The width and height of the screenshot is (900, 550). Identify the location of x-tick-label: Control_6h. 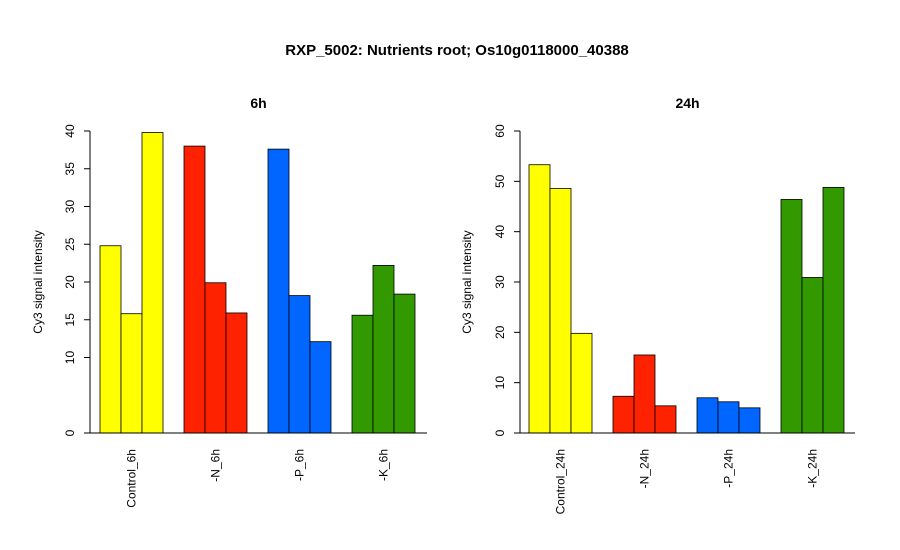
(132, 478).